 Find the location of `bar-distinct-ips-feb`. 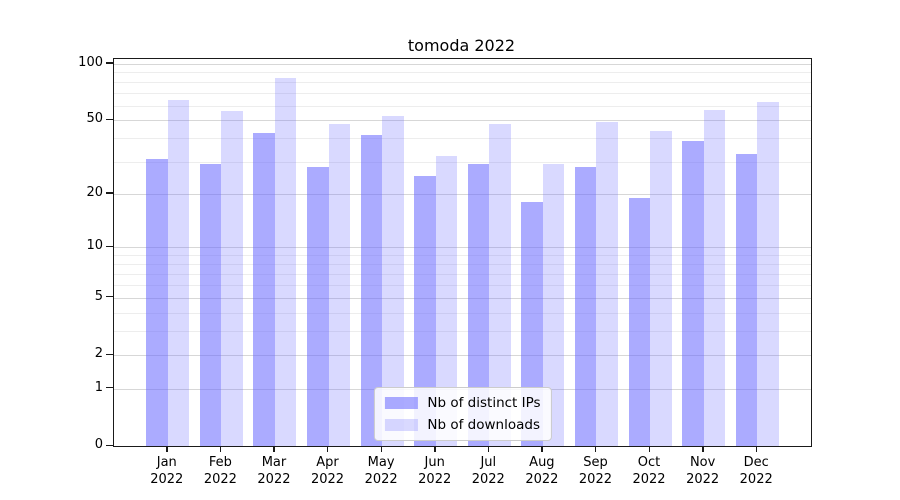

bar-distinct-ips-feb is located at coordinates (210, 305).